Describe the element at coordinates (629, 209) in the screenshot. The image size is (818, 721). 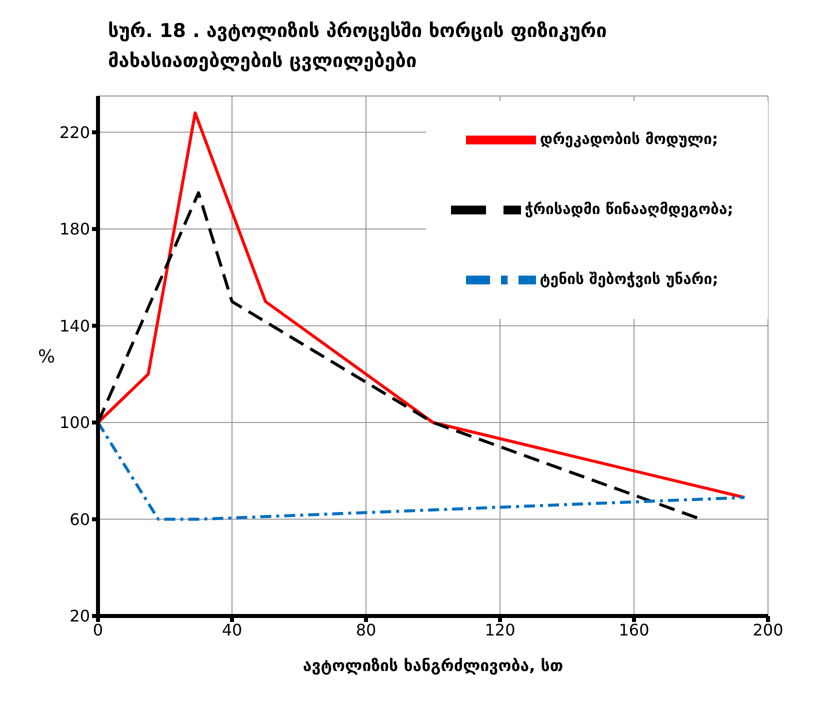
I see `legend-label: ჭრისადმი წინააღმდეგობა;` at that location.